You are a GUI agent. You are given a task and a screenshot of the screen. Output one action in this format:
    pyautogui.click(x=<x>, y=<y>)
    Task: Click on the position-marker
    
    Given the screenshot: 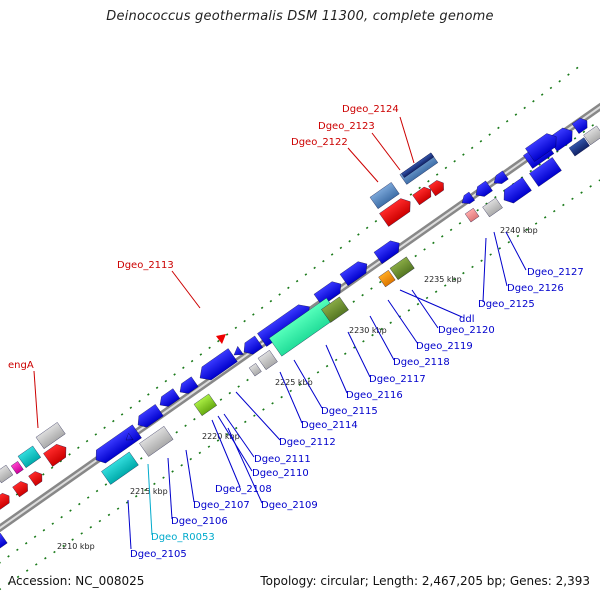 What is the action you would take?
    pyautogui.click(x=221, y=339)
    